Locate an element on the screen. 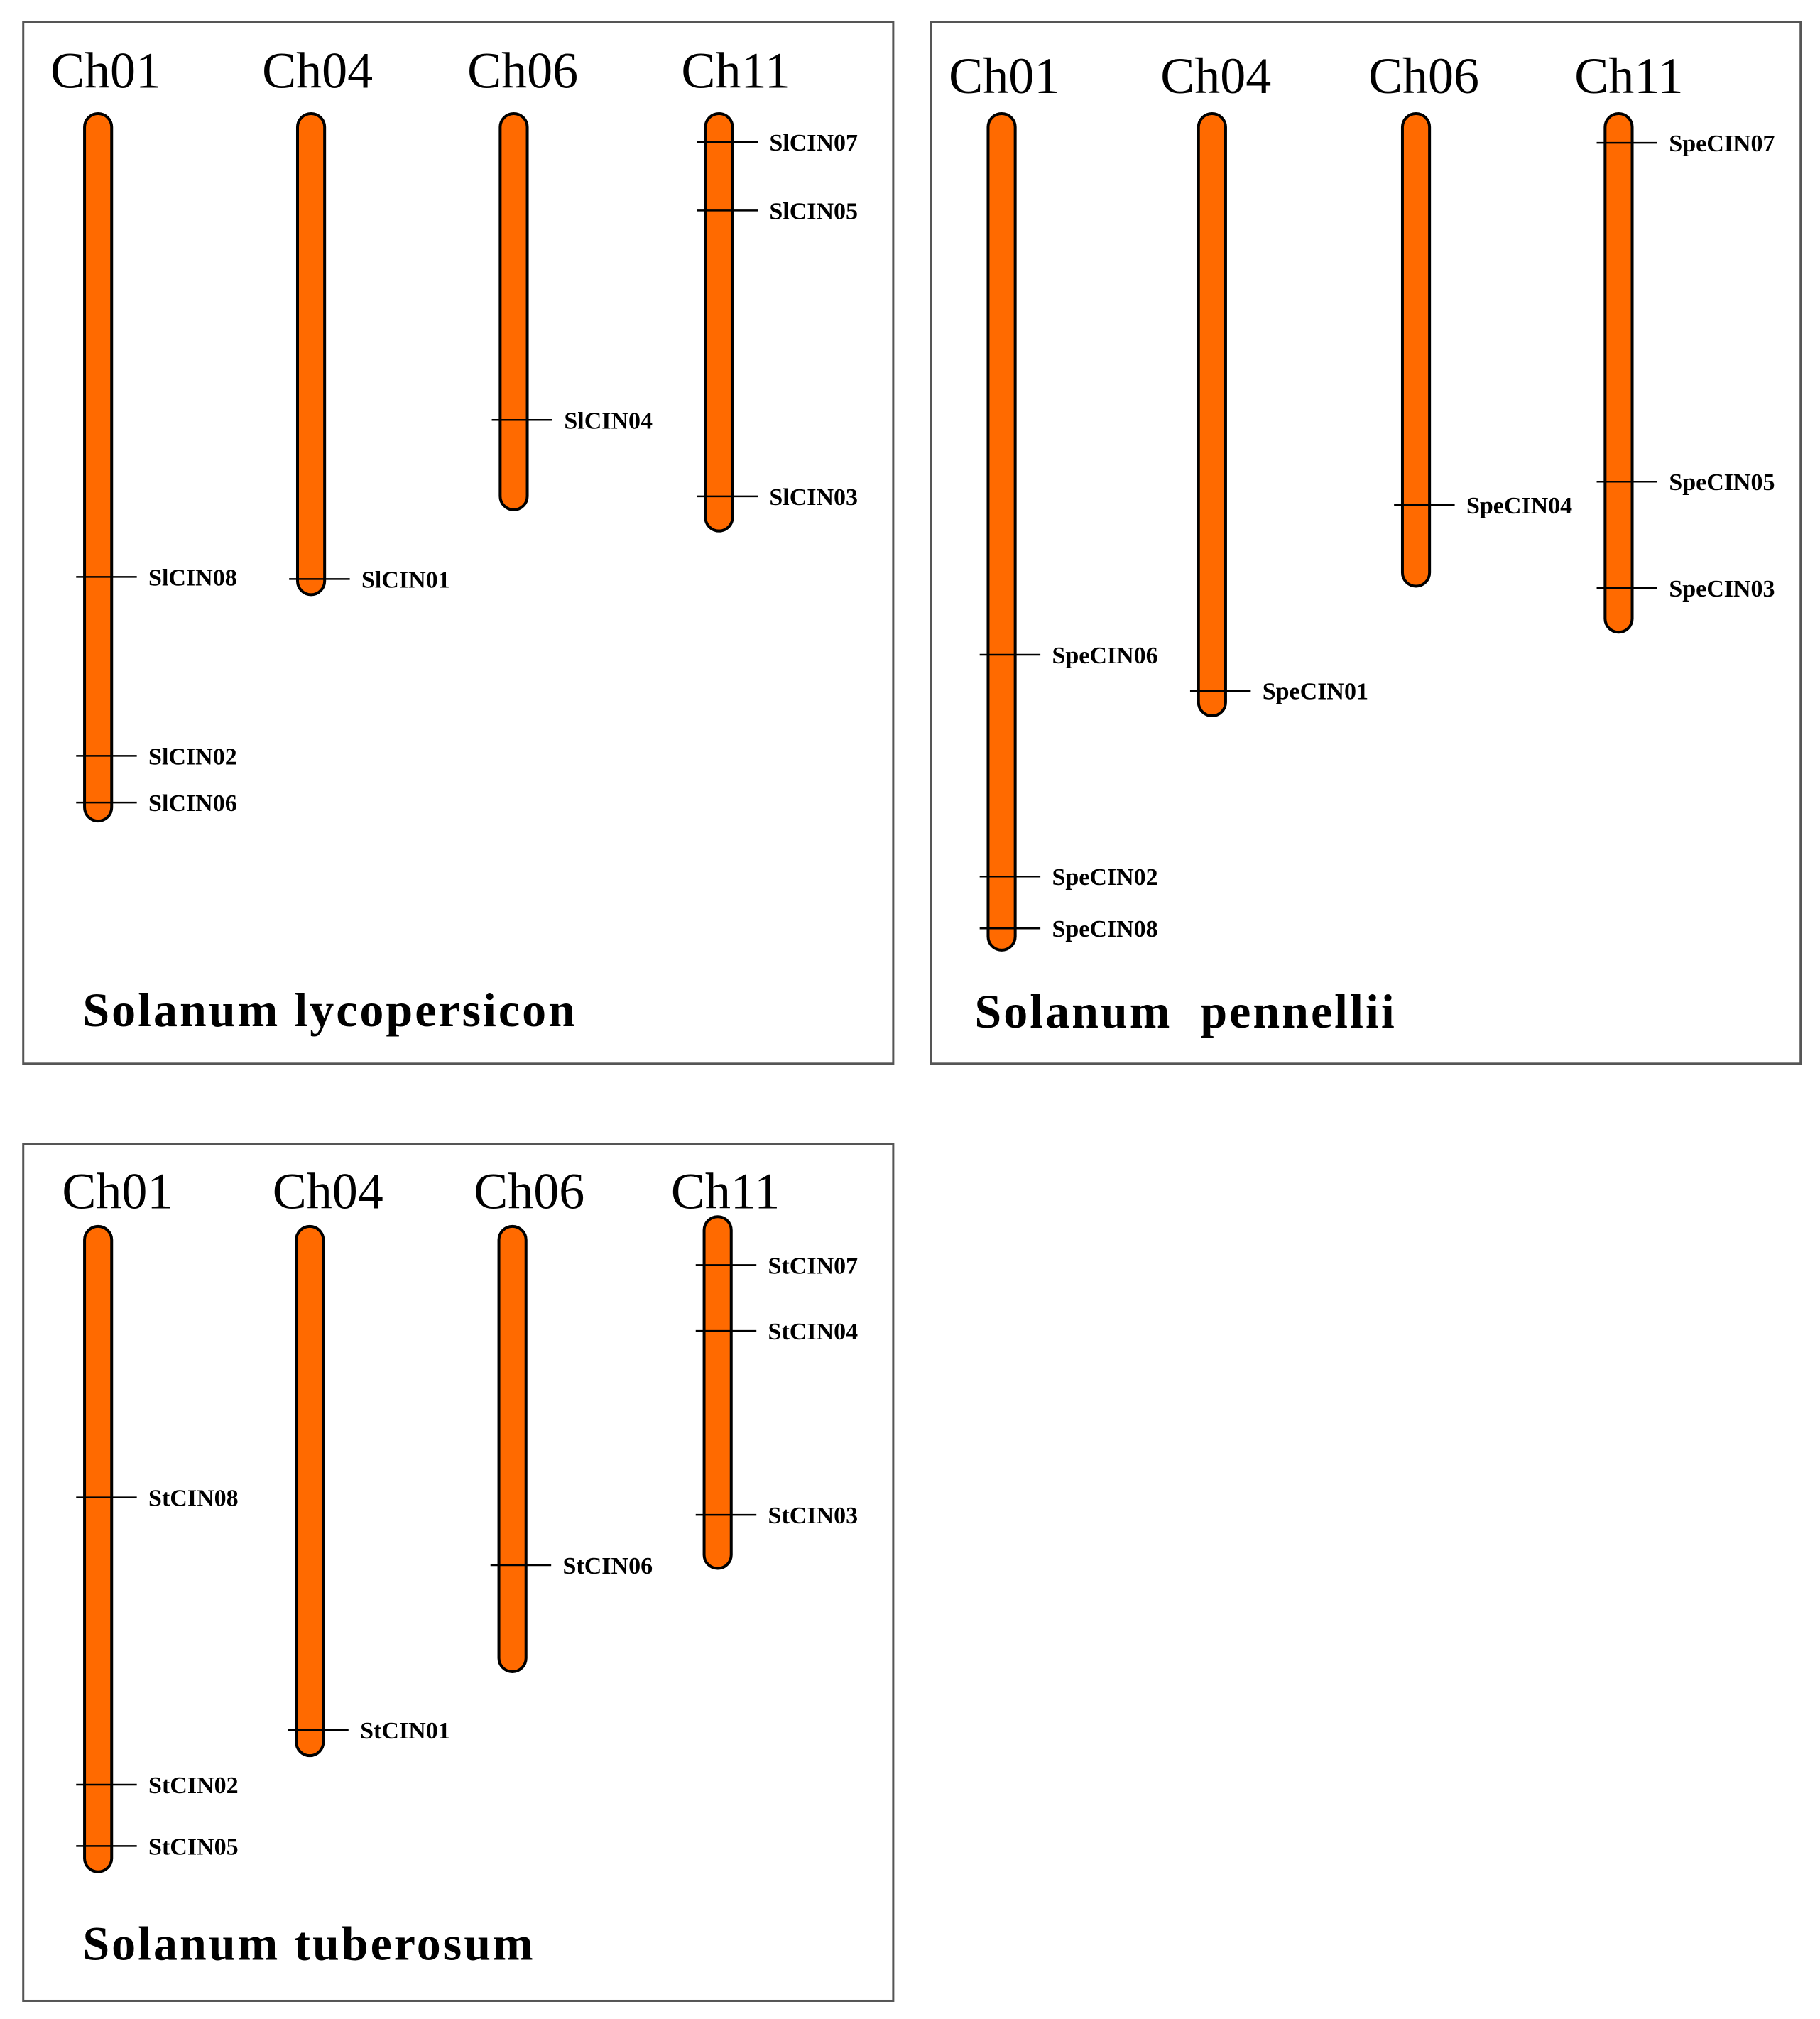 The image size is (1820, 2019). gene-marker-slcin02: SlCIN02 is located at coordinates (156, 757).